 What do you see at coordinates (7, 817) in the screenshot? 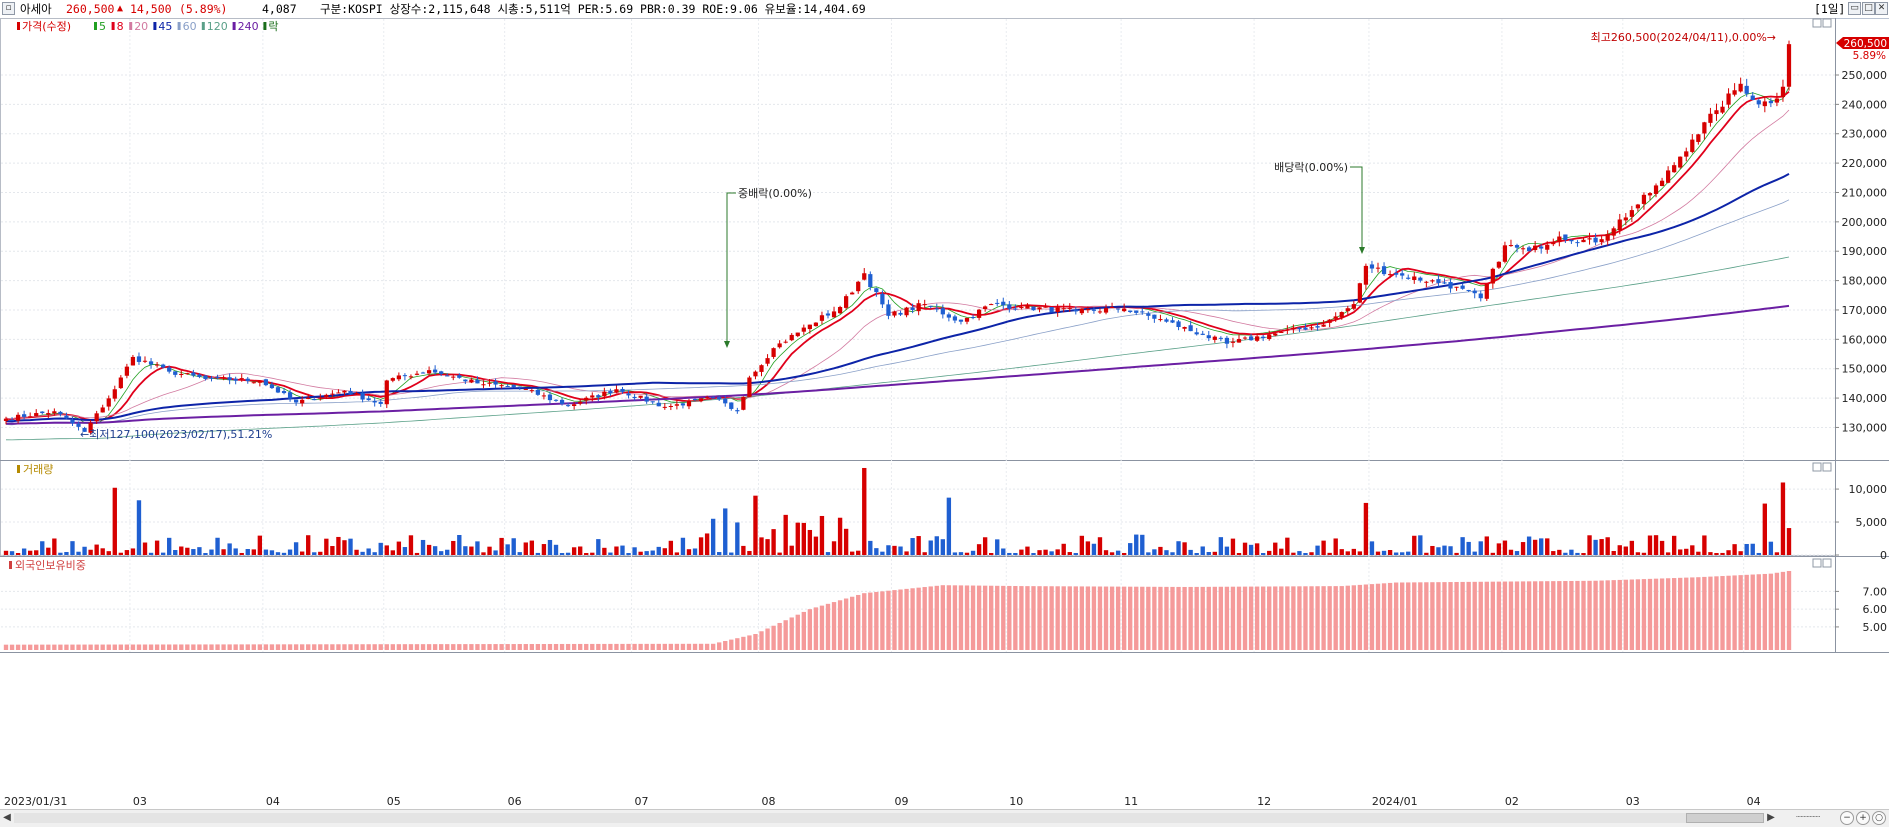
I see `scroll-left-icon: ◀` at bounding box center [7, 817].